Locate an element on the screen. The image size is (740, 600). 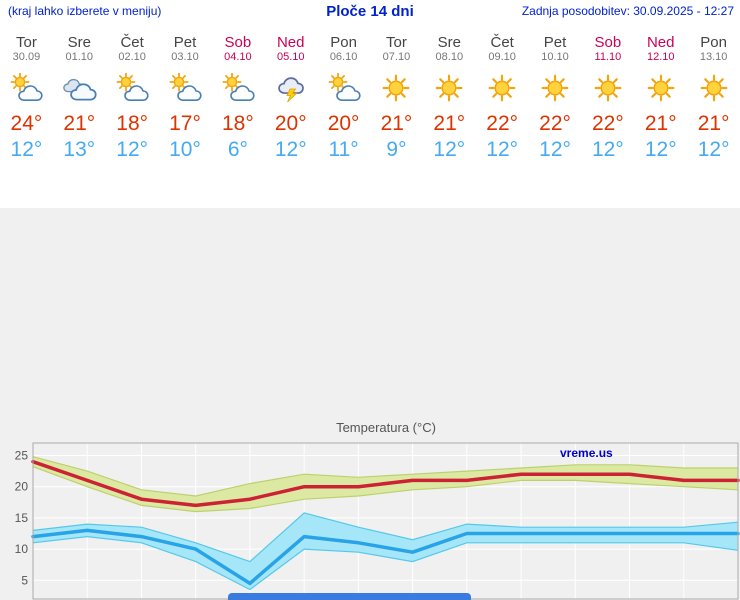
day-column: Sob 11.10 22° 12° is located at coordinates (607, 98).